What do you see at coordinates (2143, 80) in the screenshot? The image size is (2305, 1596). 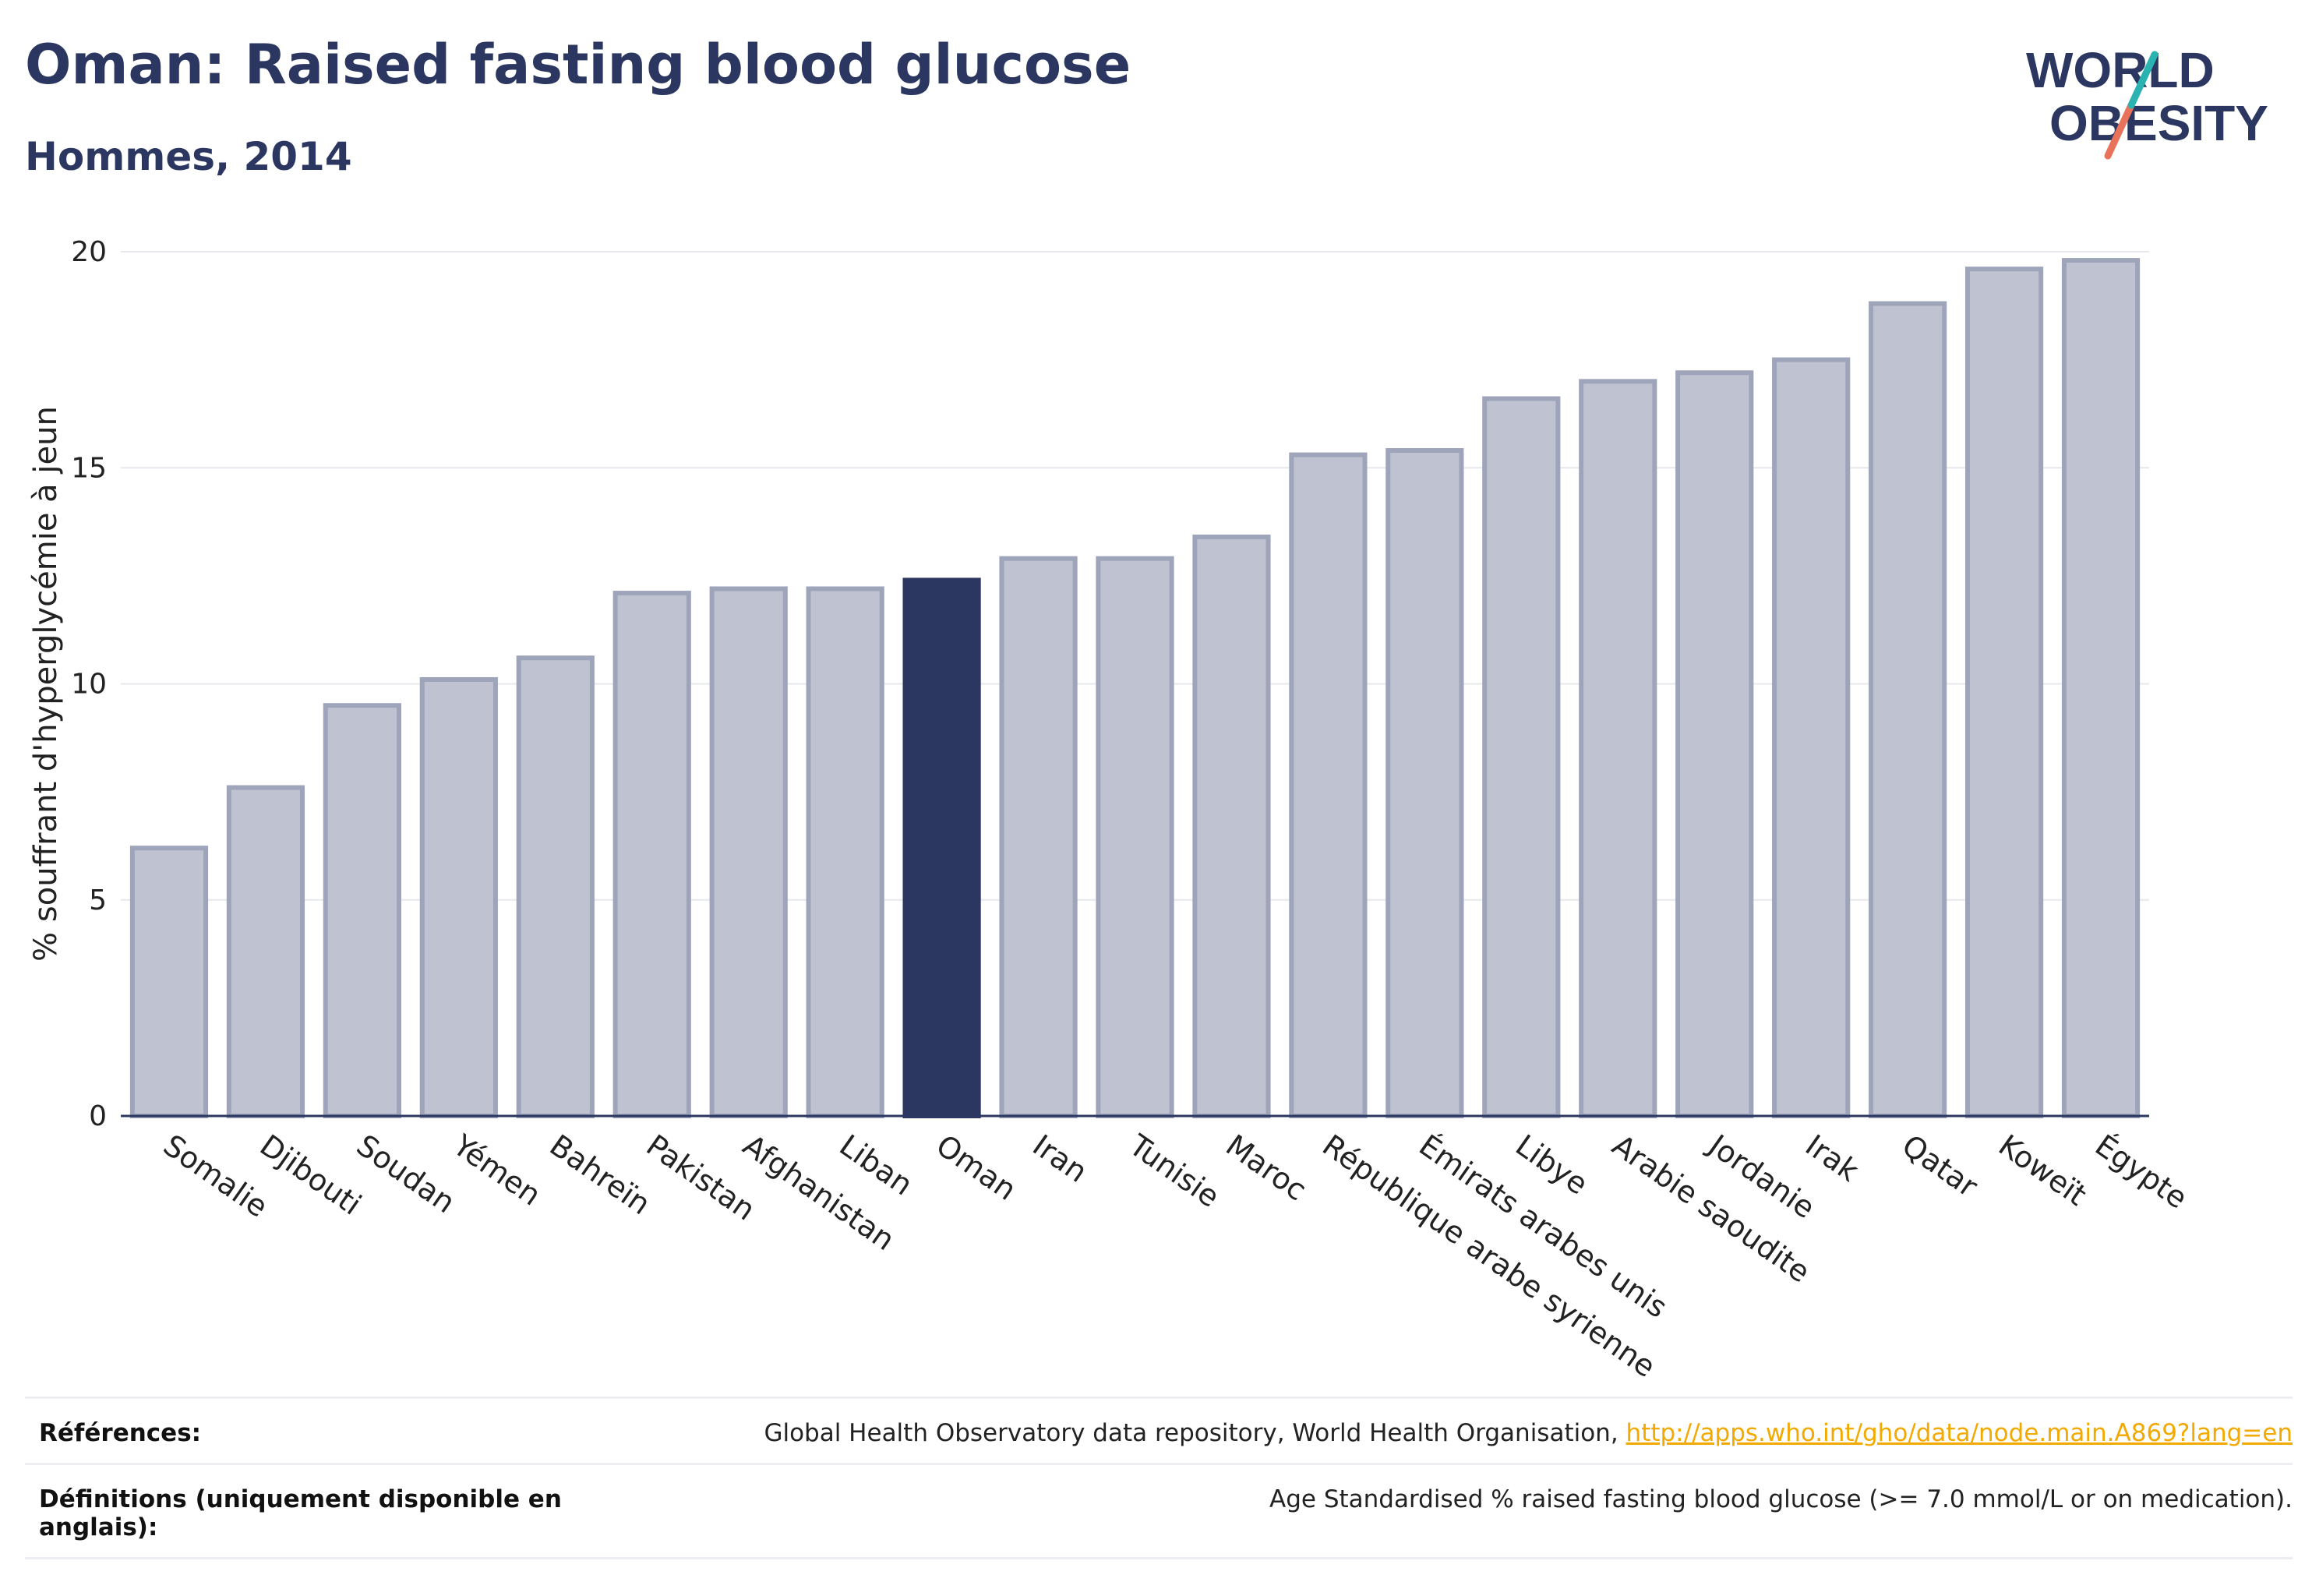 I see `logo-slash-teal` at bounding box center [2143, 80].